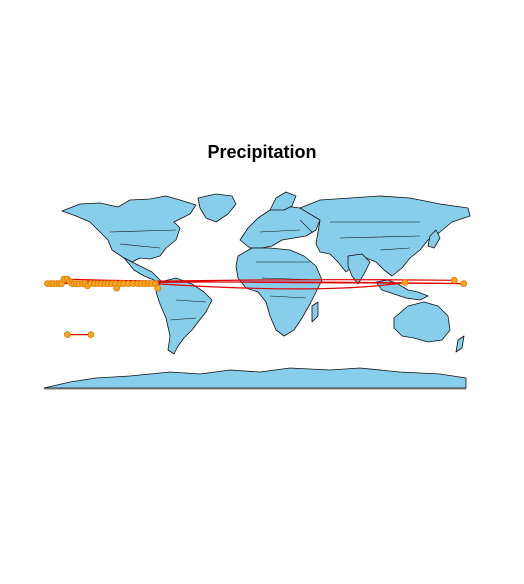 This screenshot has height=584, width=524. Describe the element at coordinates (184, 316) in the screenshot. I see `south-america-landmass` at that location.